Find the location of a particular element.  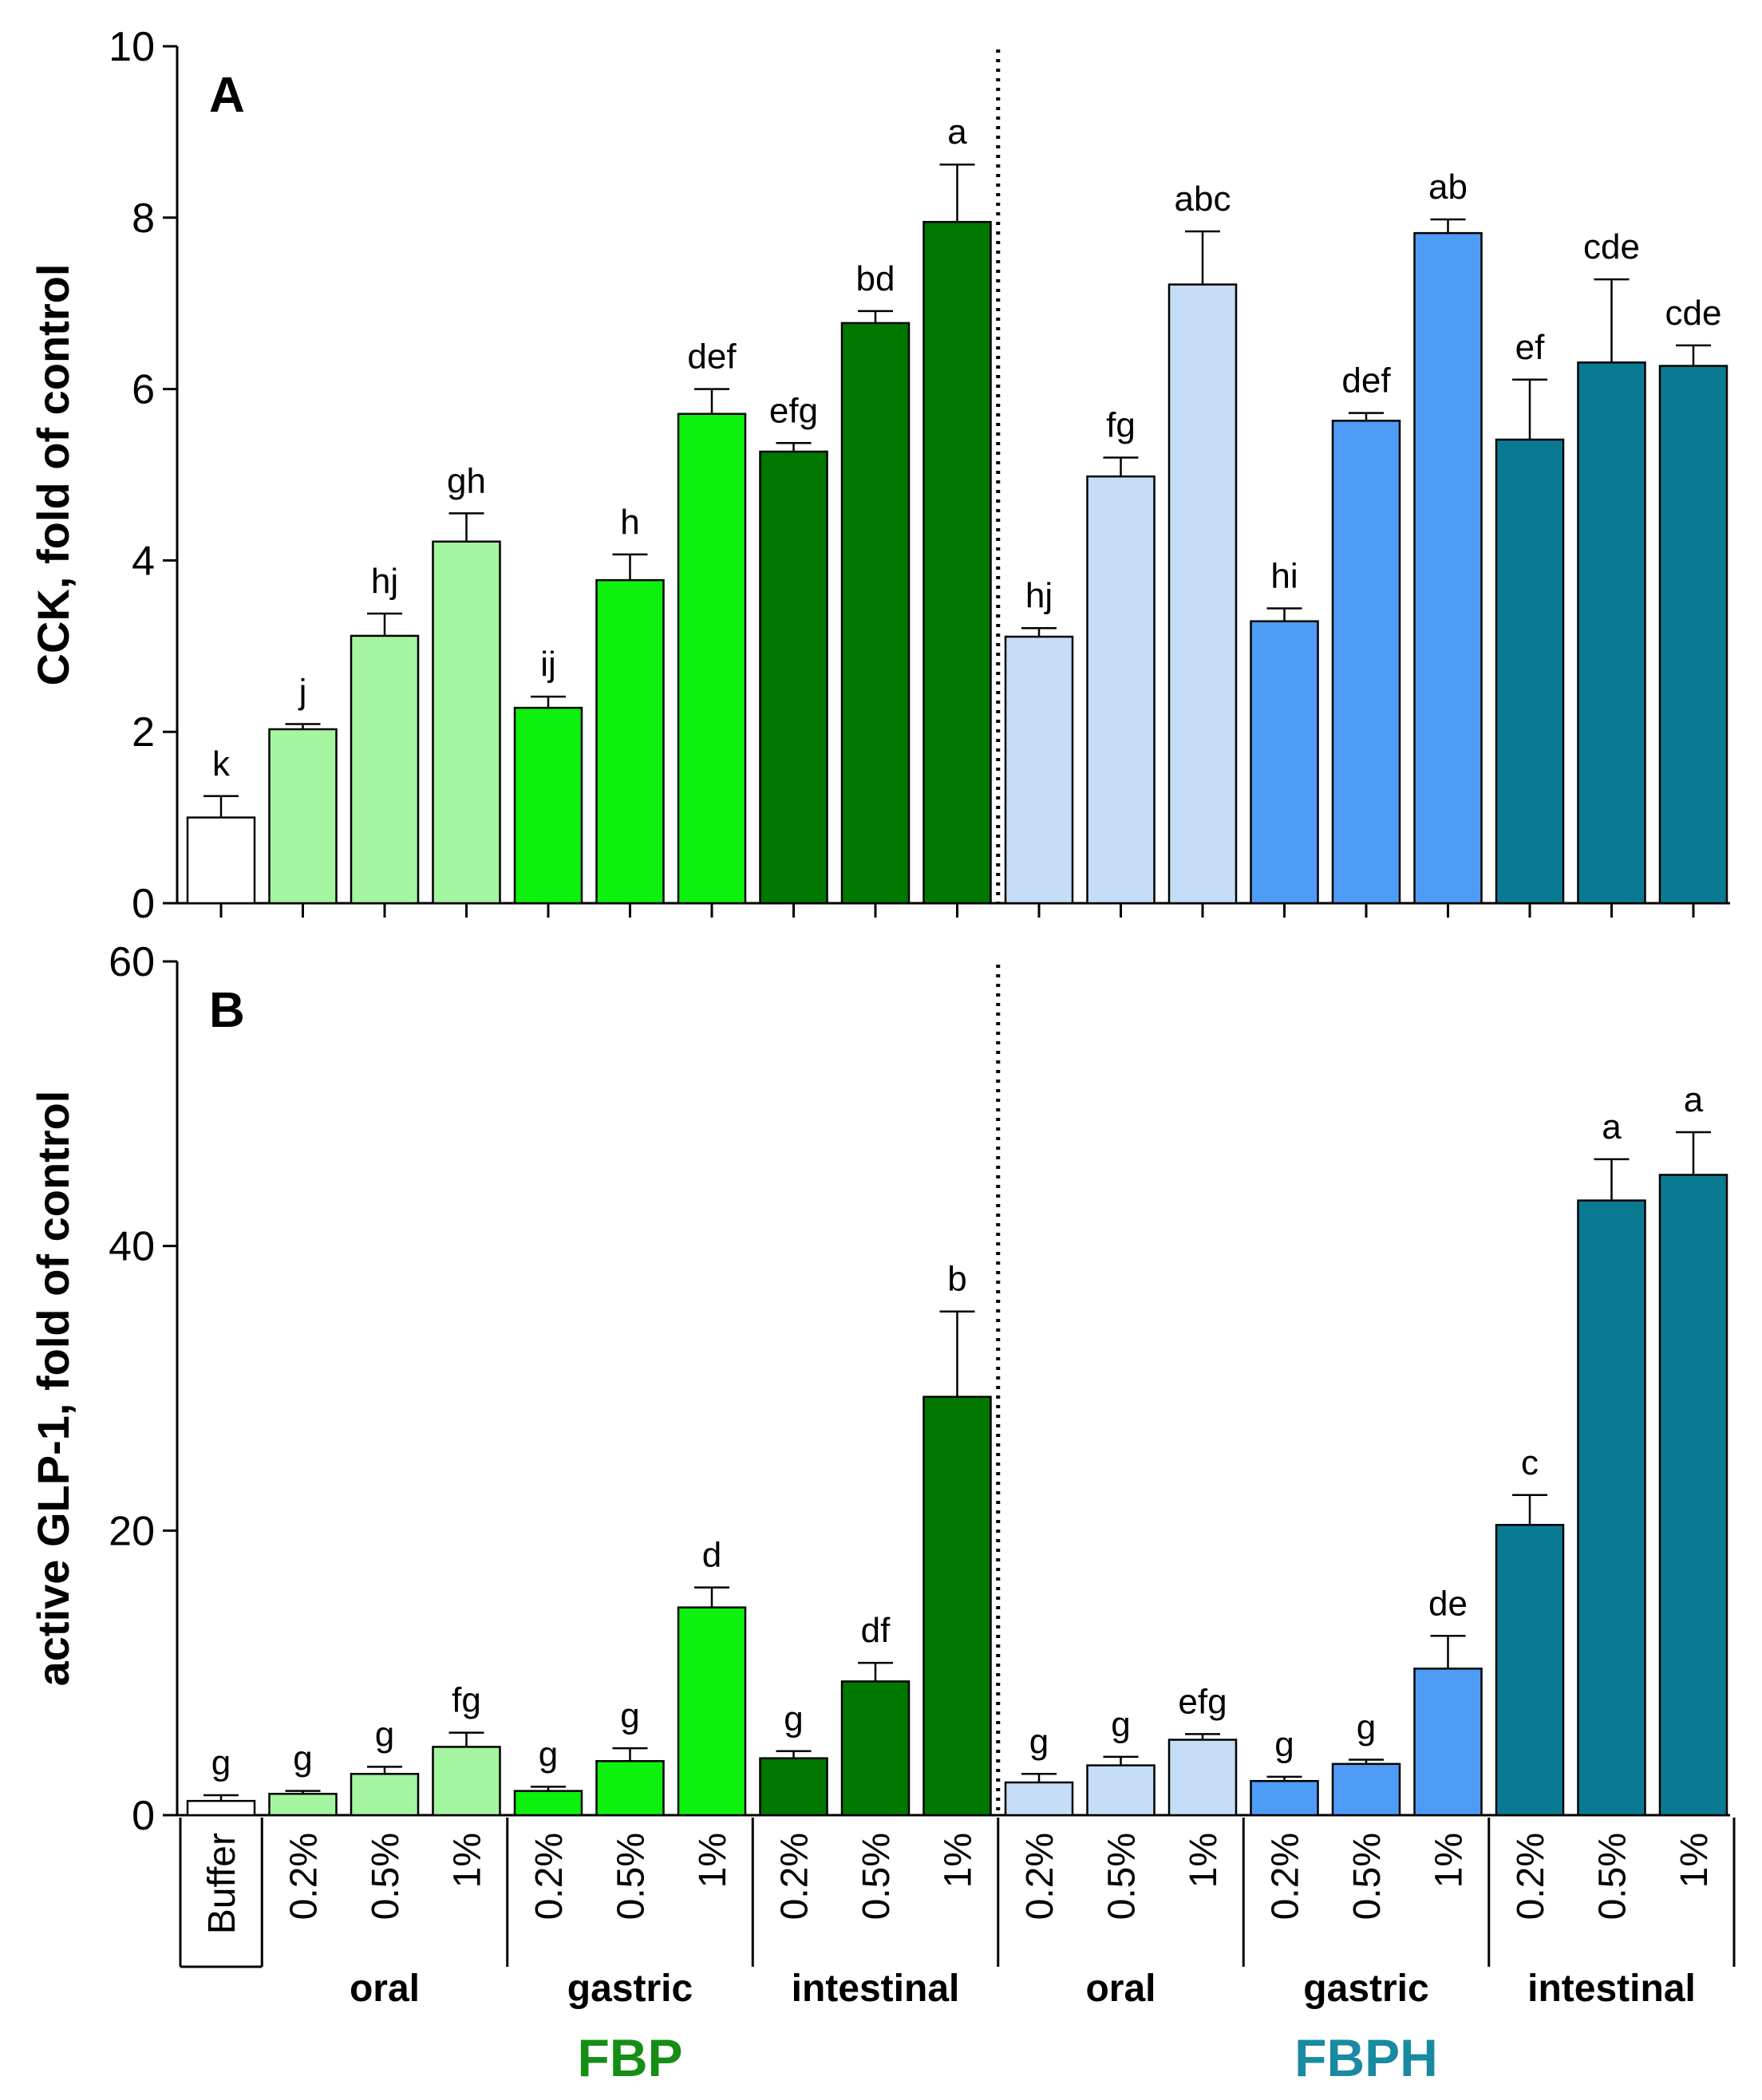

category-label: Buffer is located at coordinates (222, 1884).